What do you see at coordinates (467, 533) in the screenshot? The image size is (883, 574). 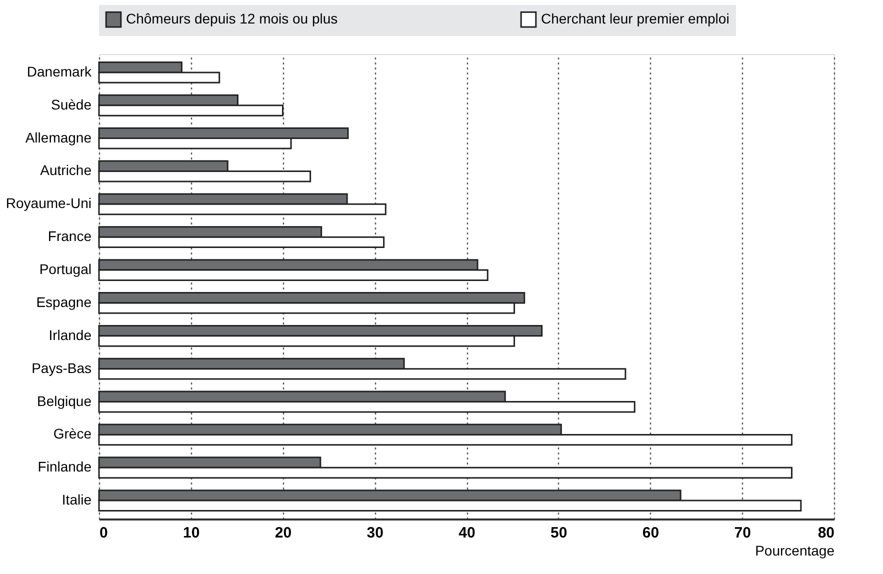 I see `x-tick-label: 40` at bounding box center [467, 533].